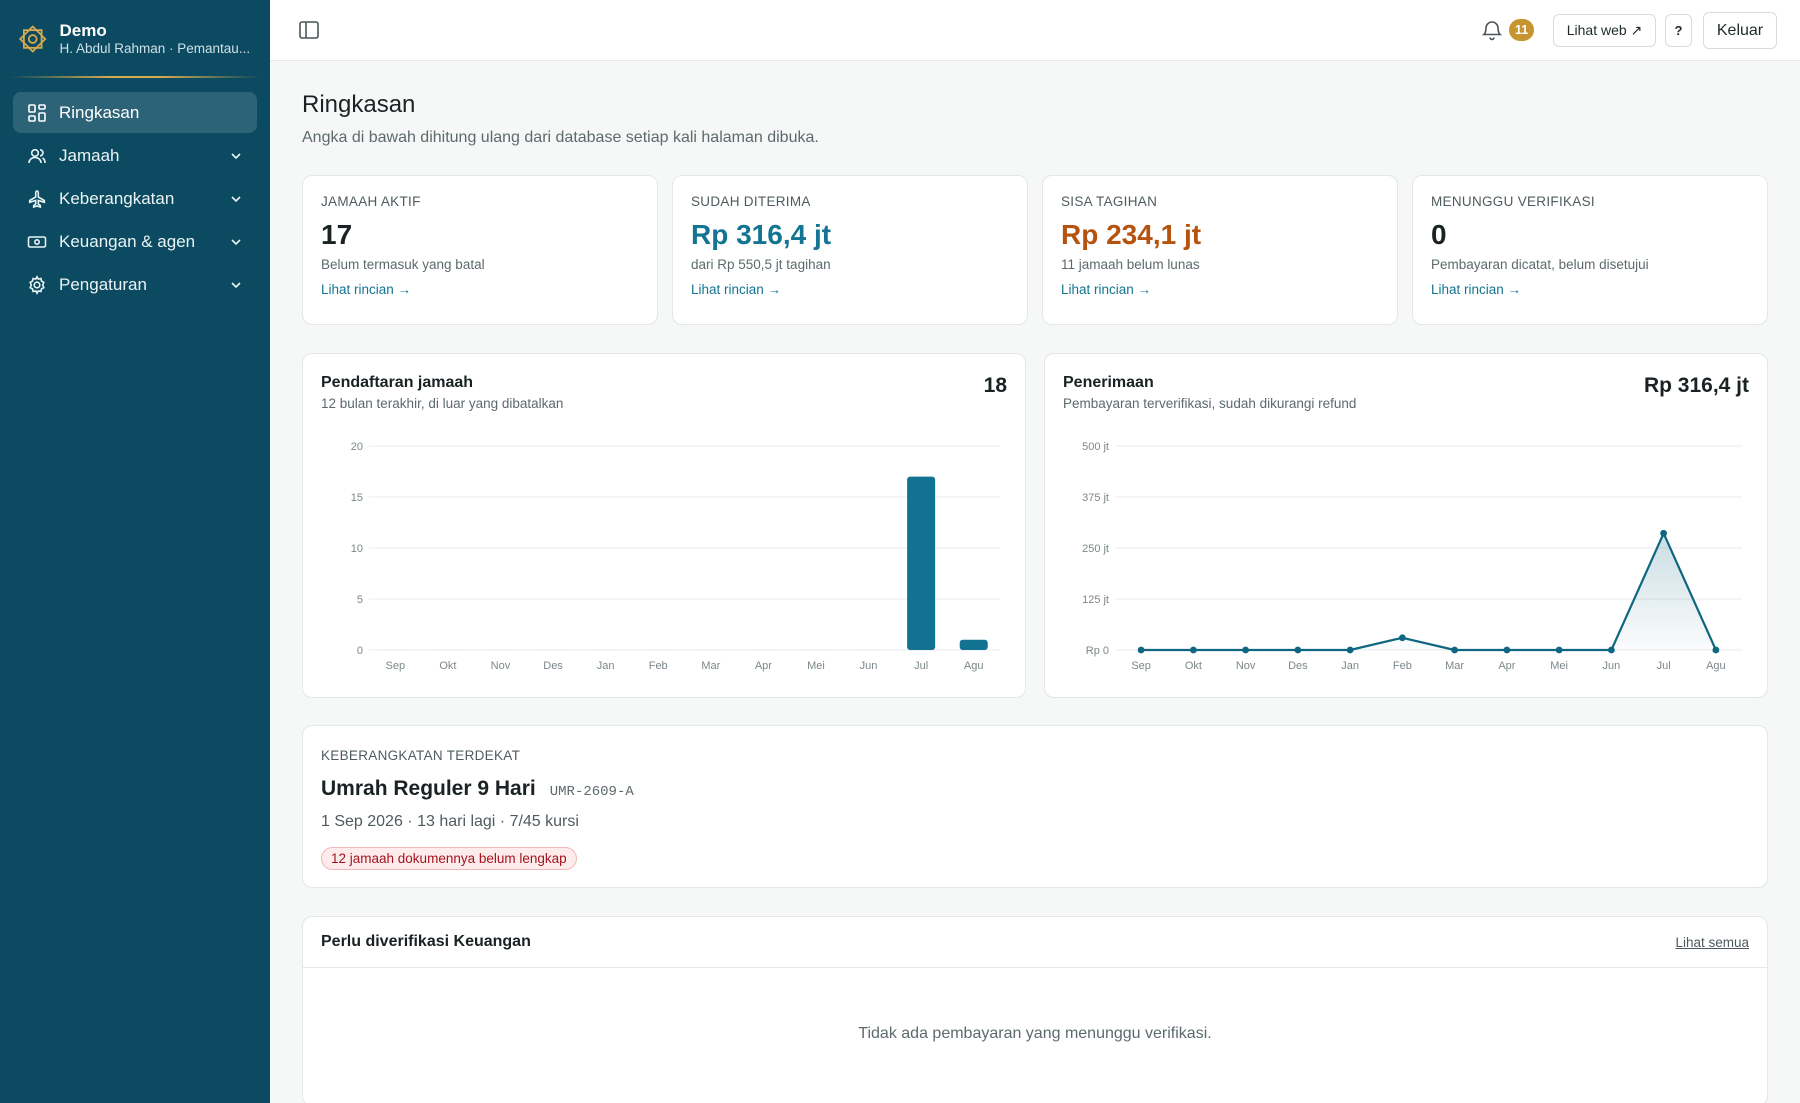 The height and width of the screenshot is (1103, 1800). I want to click on x-tick-label: Feb, so click(1402, 666).